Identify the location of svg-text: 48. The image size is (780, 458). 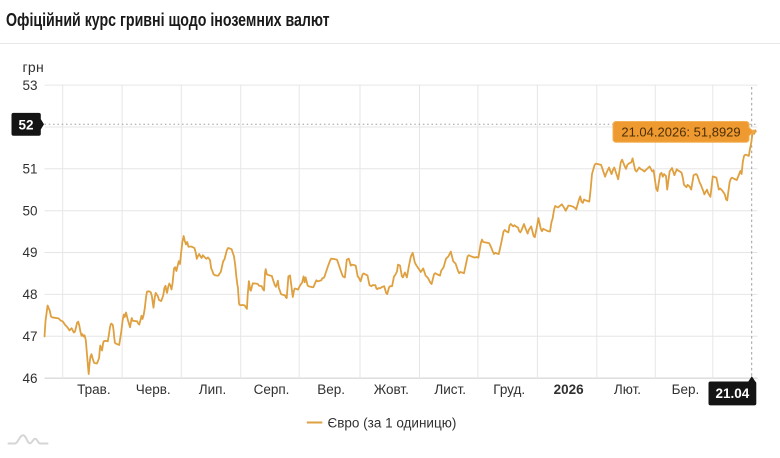
(29, 294).